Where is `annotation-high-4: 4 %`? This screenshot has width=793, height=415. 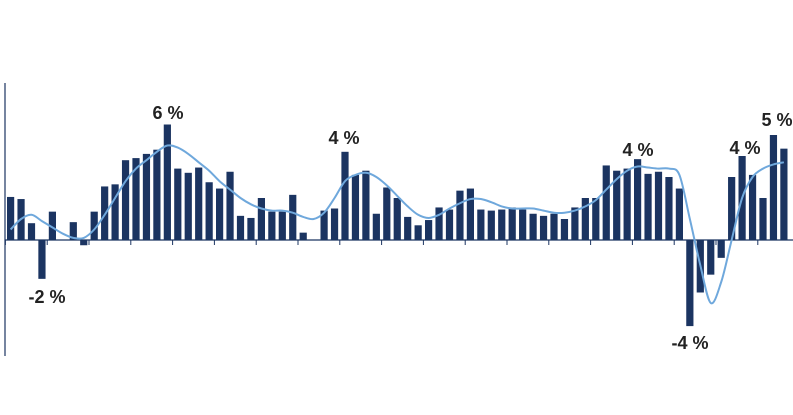 annotation-high-4: 4 % is located at coordinates (744, 148).